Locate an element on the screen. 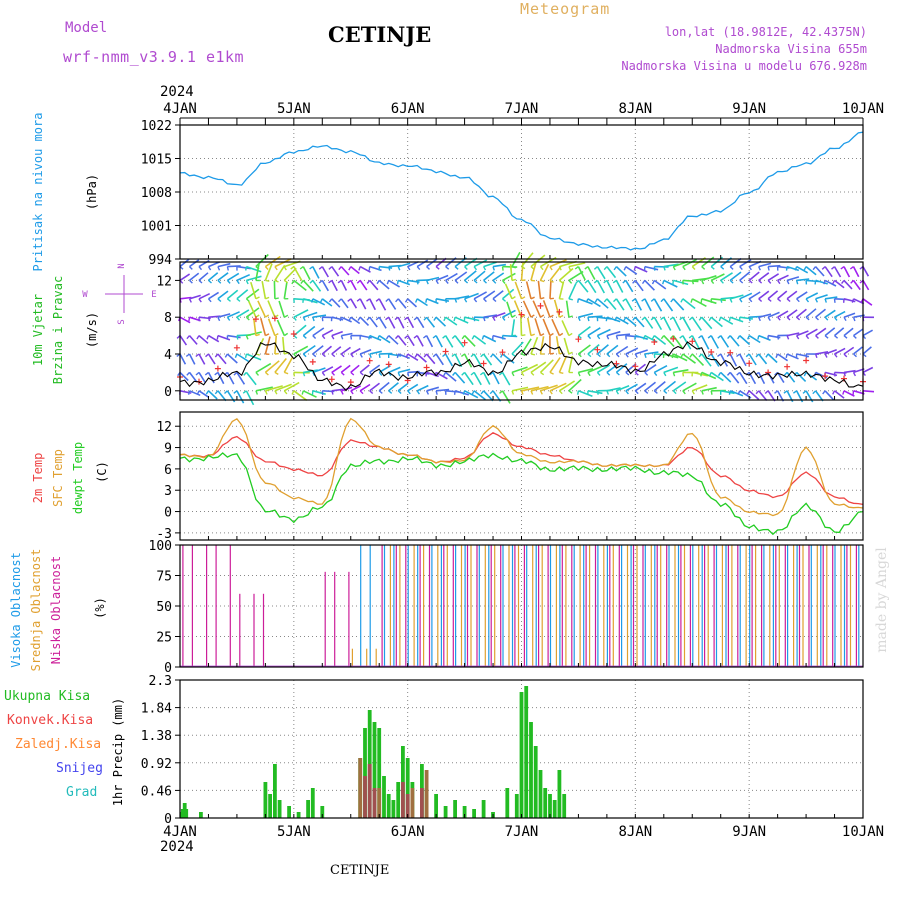 This screenshot has height=900, width=900. cloud-tick-label: 75 is located at coordinates (164, 577).